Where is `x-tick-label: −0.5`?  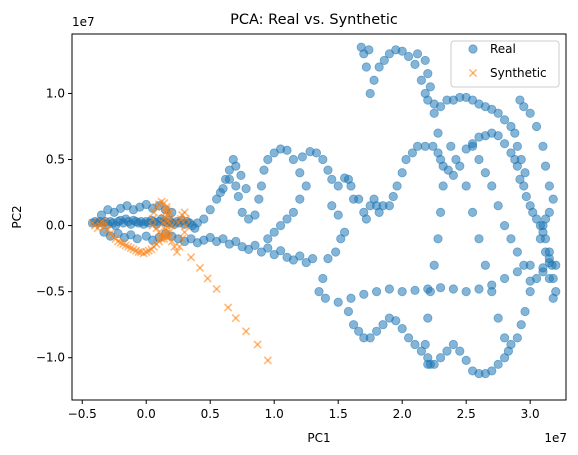 x-tick-label: −0.5 is located at coordinates (82, 414).